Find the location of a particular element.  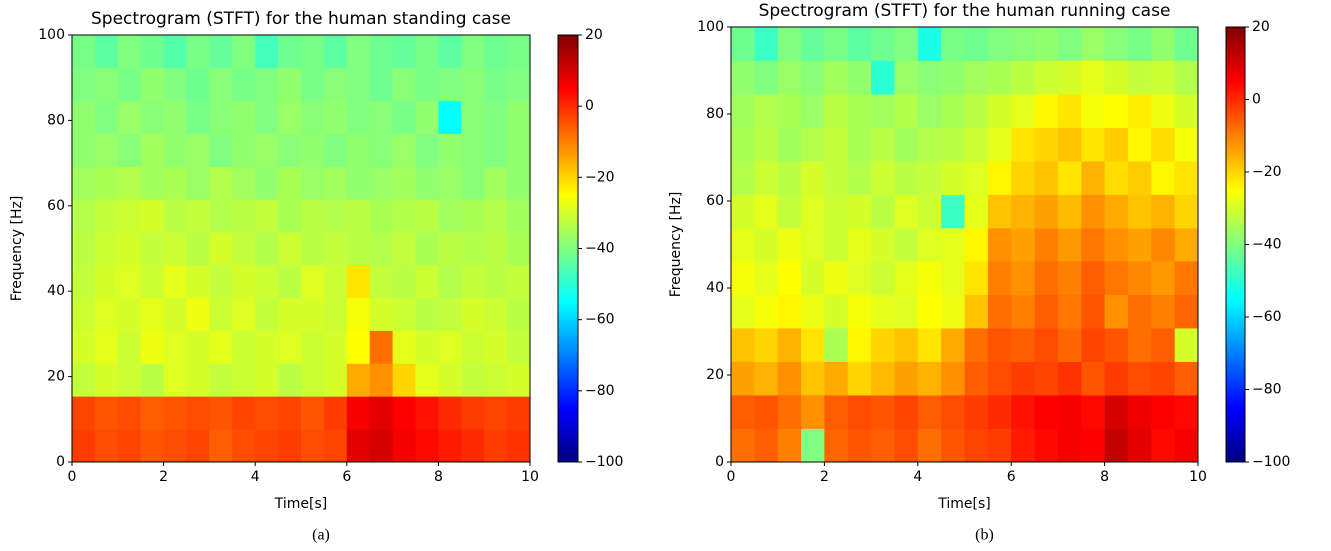

colorbar-tick-label: 20 is located at coordinates (594, 35).